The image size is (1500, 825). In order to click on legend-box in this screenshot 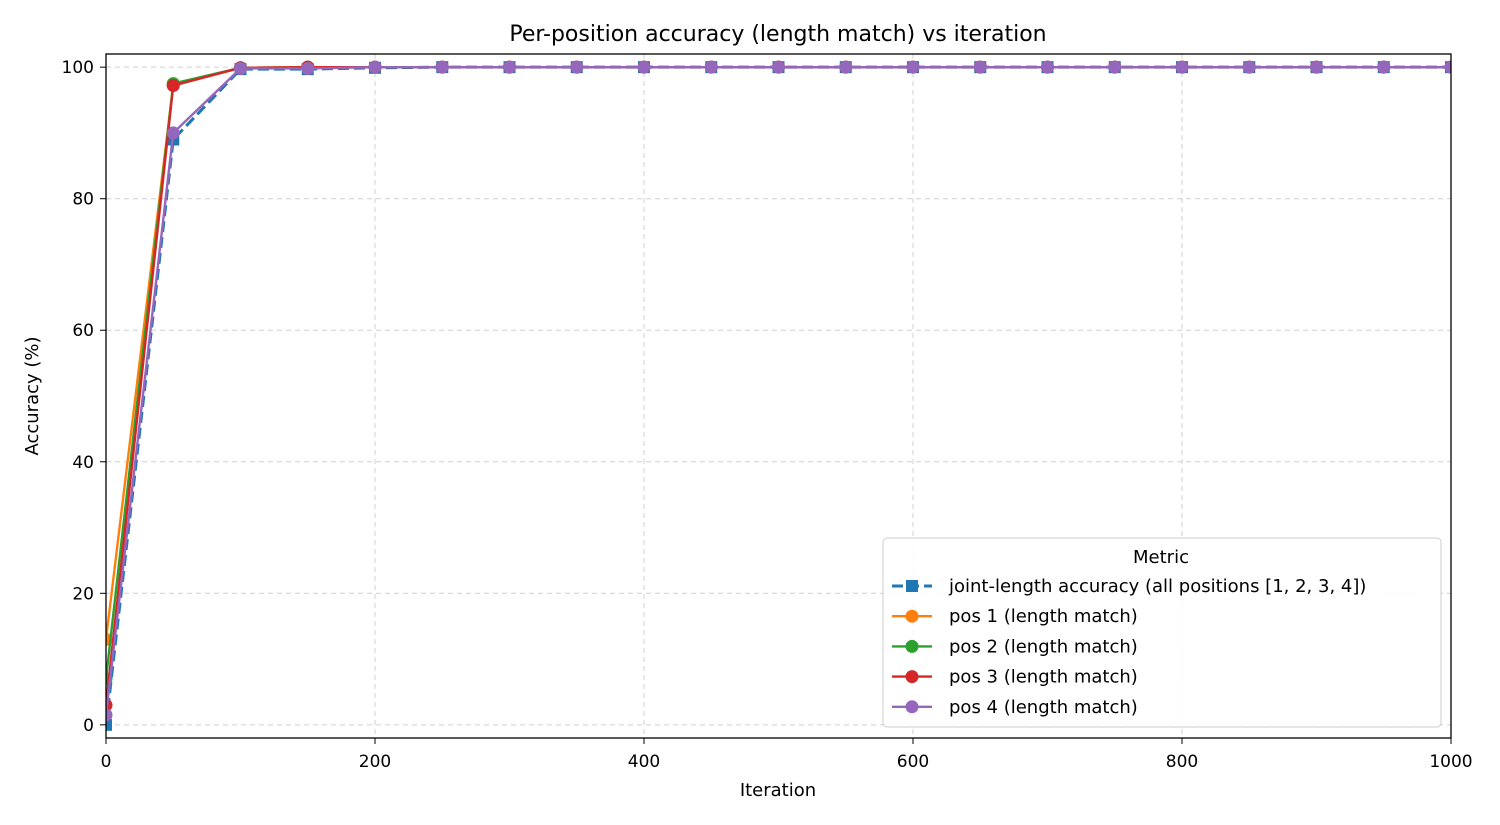, I will do `click(1162, 632)`.